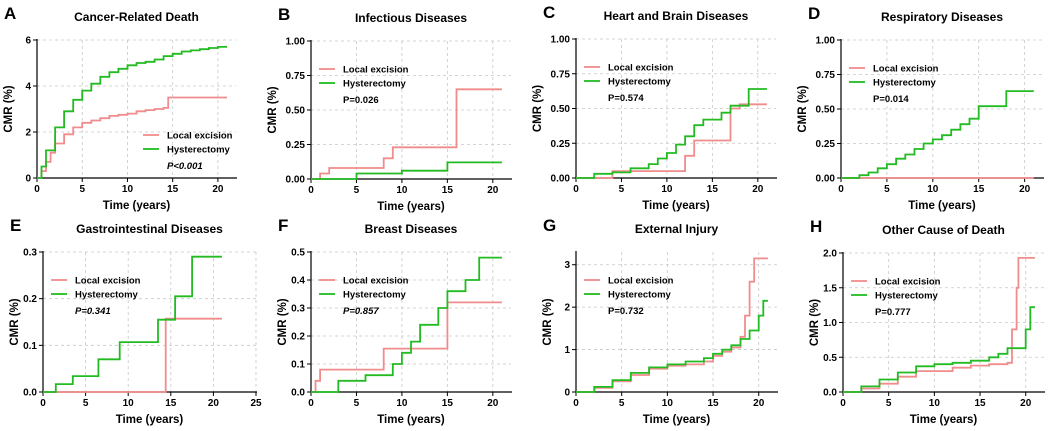 This screenshot has width=1056, height=431. What do you see at coordinates (677, 229) in the screenshot?
I see `panel-title: External Injury` at bounding box center [677, 229].